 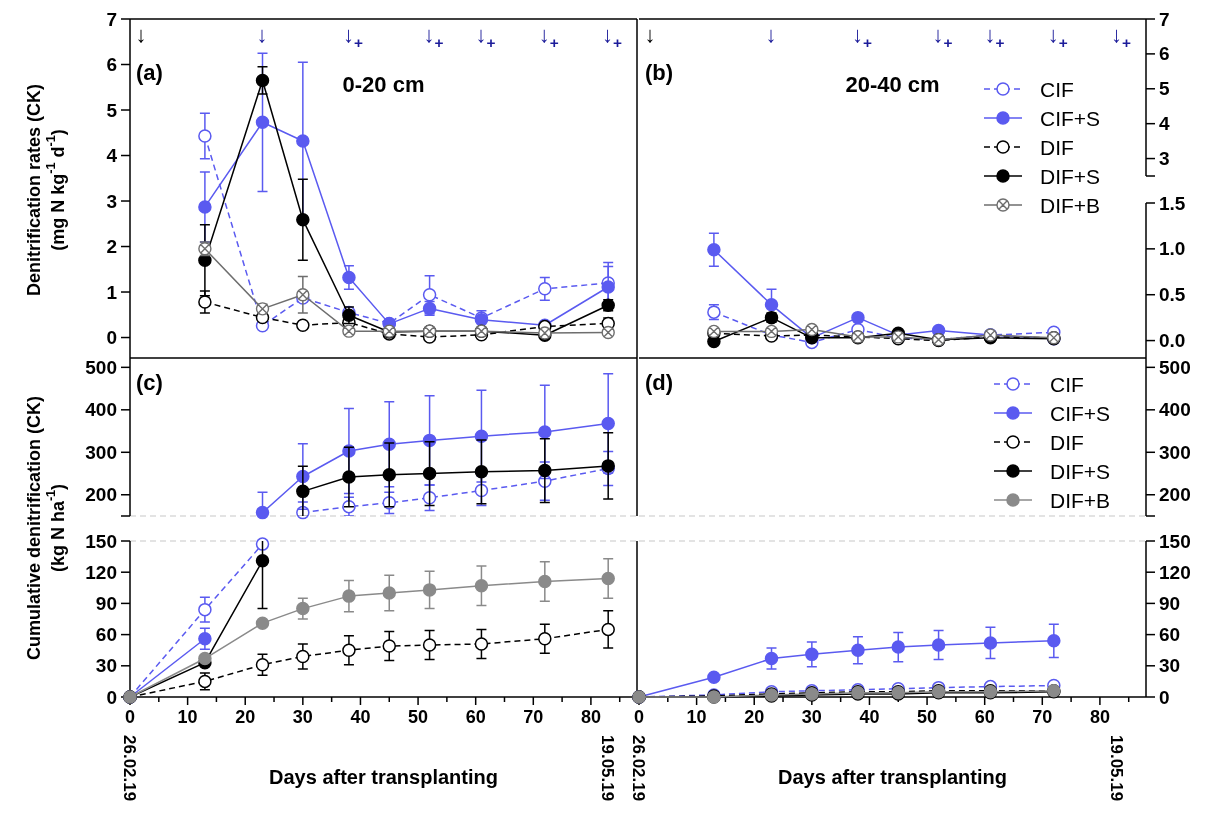 I want to click on annotation: (b), so click(x=659, y=72).